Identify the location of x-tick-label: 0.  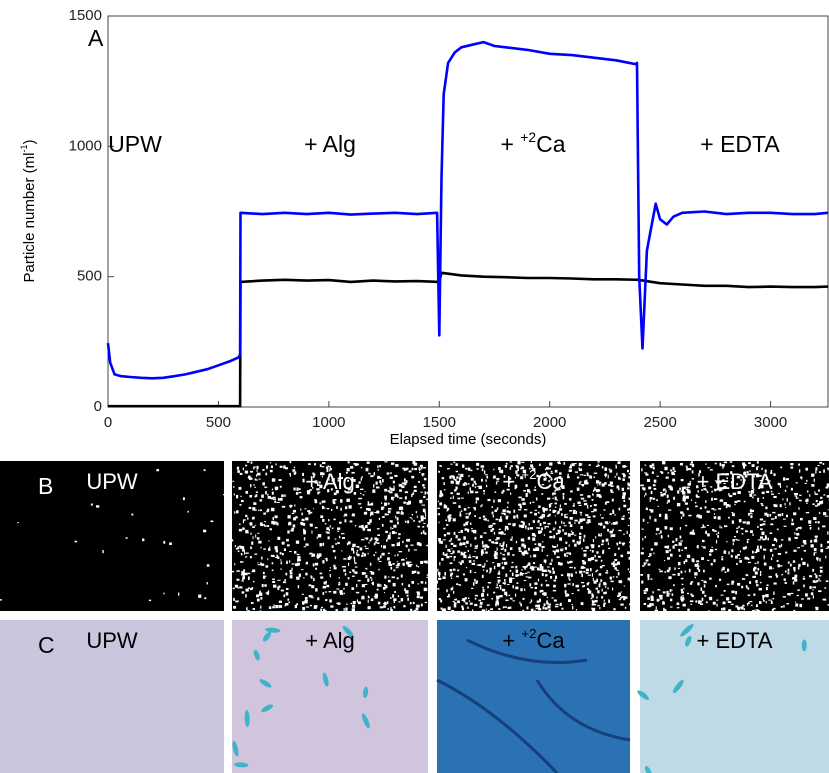
(108, 422).